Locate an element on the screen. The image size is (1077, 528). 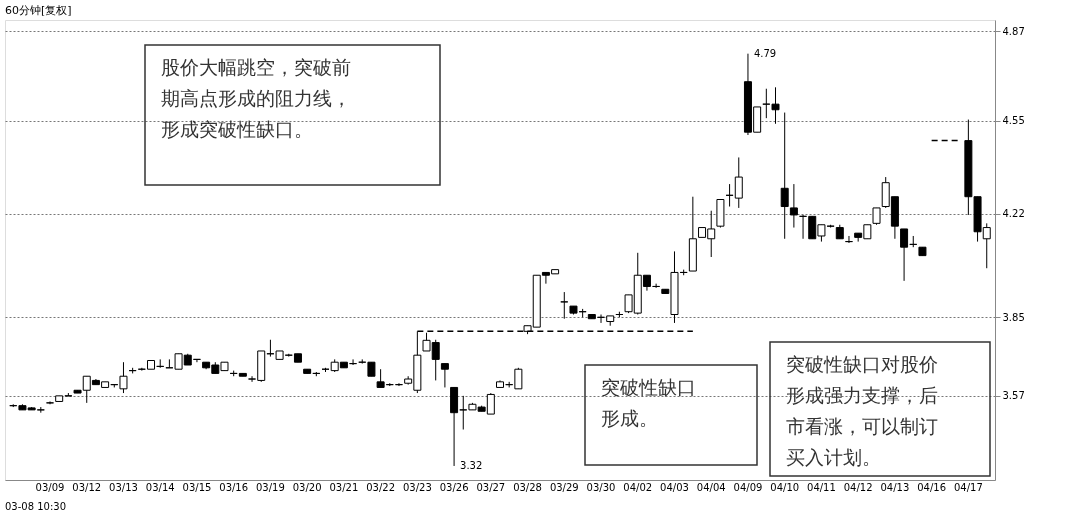
x-tick-label: 03/20 is located at coordinates (307, 487).